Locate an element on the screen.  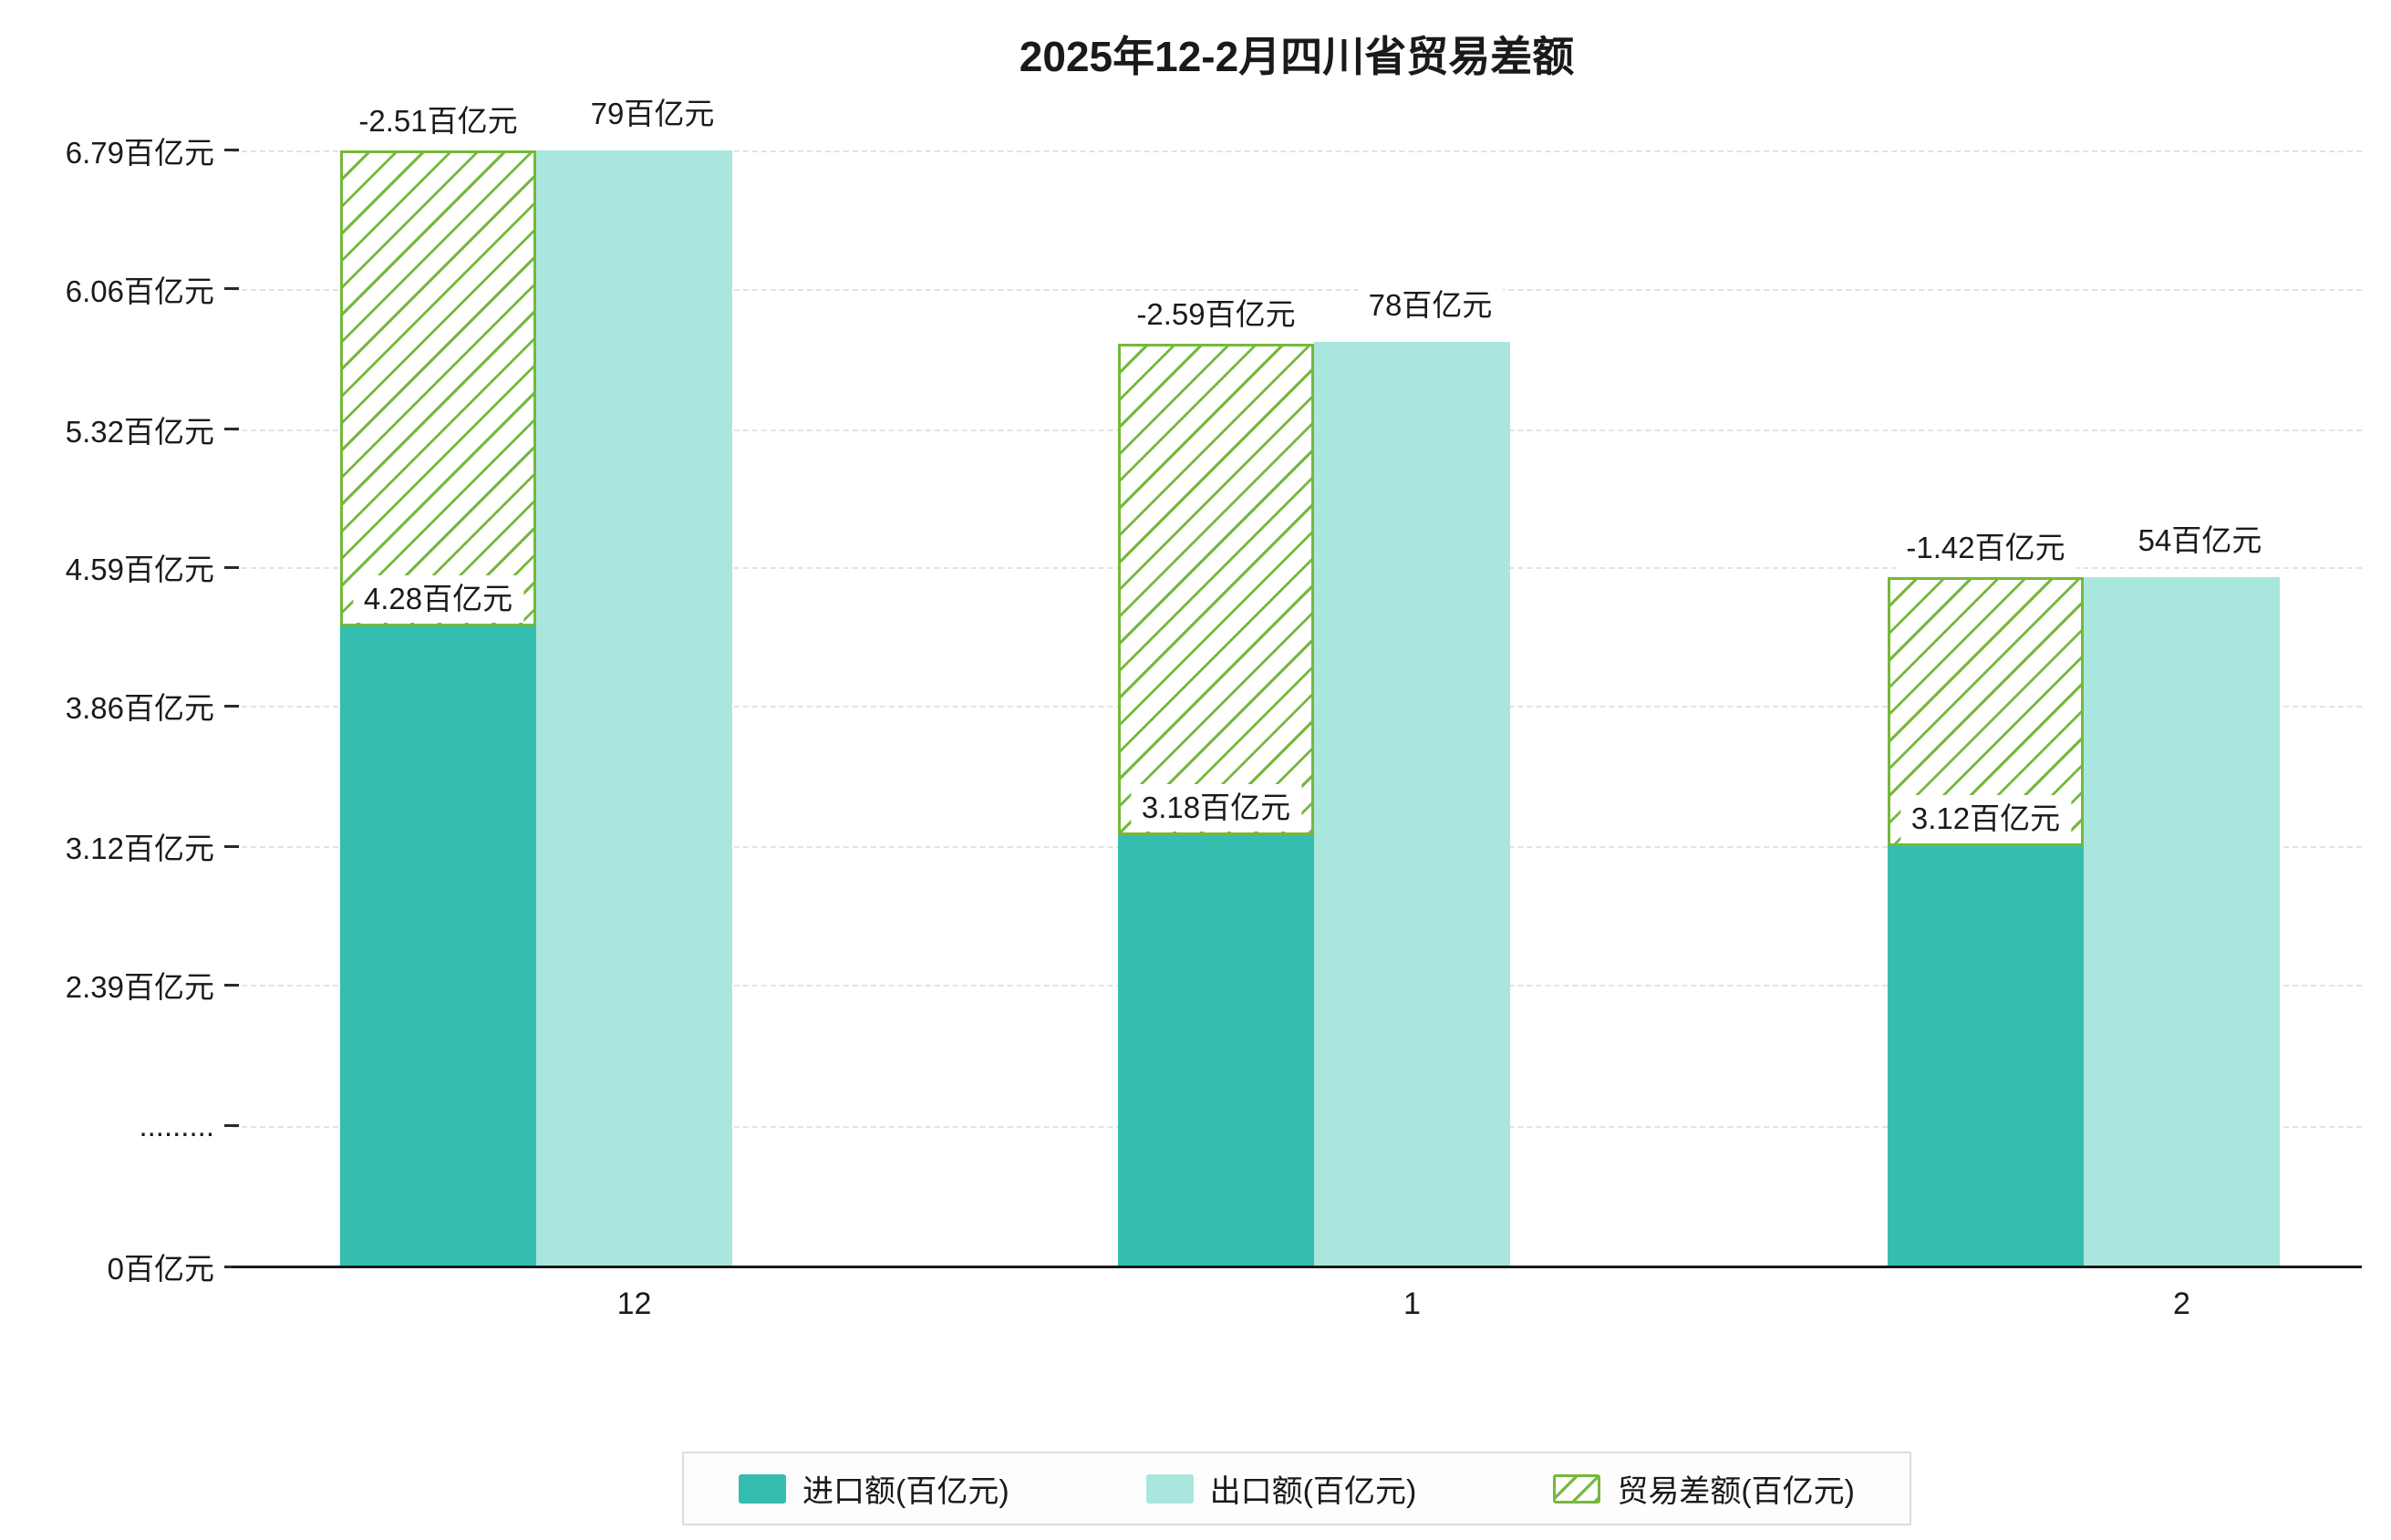
legend-item-import: 进口额(百亿元) is located at coordinates (874, 1488).